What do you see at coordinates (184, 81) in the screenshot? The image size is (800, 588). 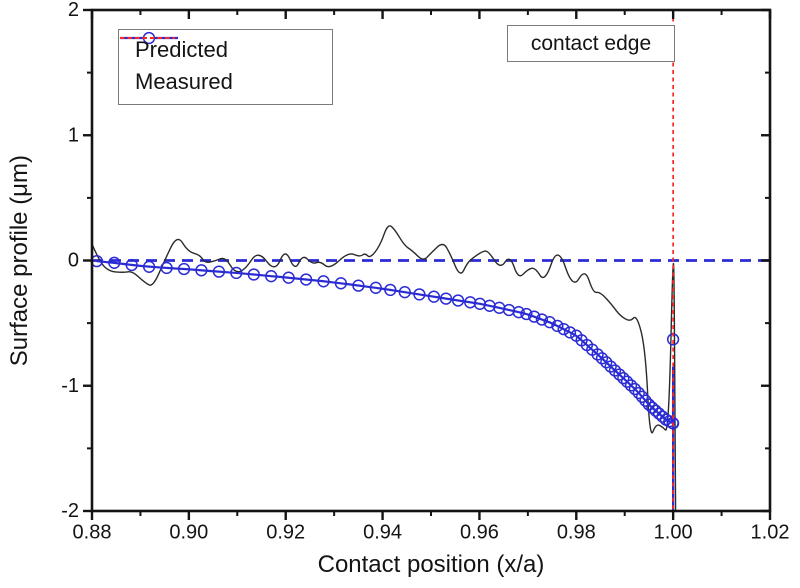 I see `legend-label-measured: Measured` at bounding box center [184, 81].